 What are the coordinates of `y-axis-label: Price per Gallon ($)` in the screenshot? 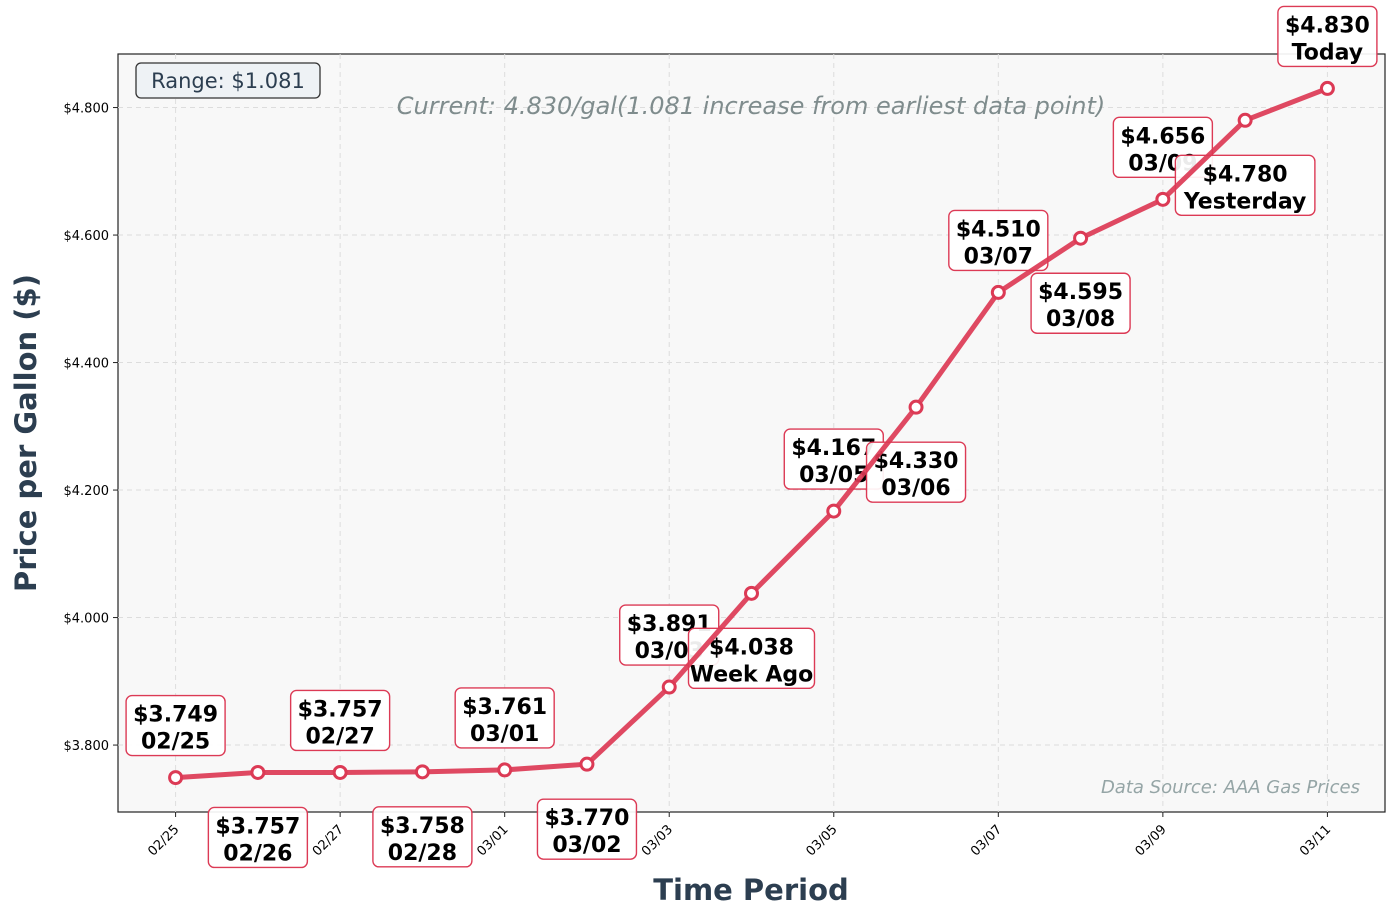 It's located at (26, 433).